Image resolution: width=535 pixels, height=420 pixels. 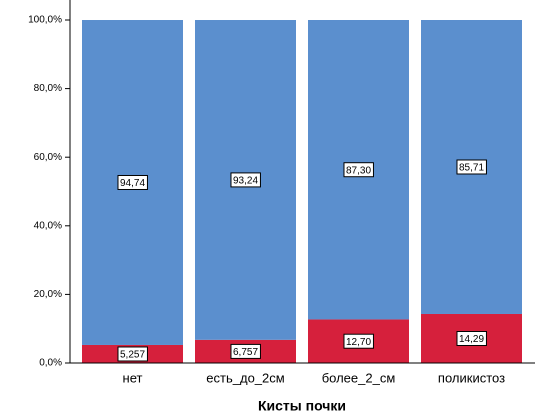 What do you see at coordinates (302, 406) in the screenshot?
I see `x-axis-title: Кисты почки` at bounding box center [302, 406].